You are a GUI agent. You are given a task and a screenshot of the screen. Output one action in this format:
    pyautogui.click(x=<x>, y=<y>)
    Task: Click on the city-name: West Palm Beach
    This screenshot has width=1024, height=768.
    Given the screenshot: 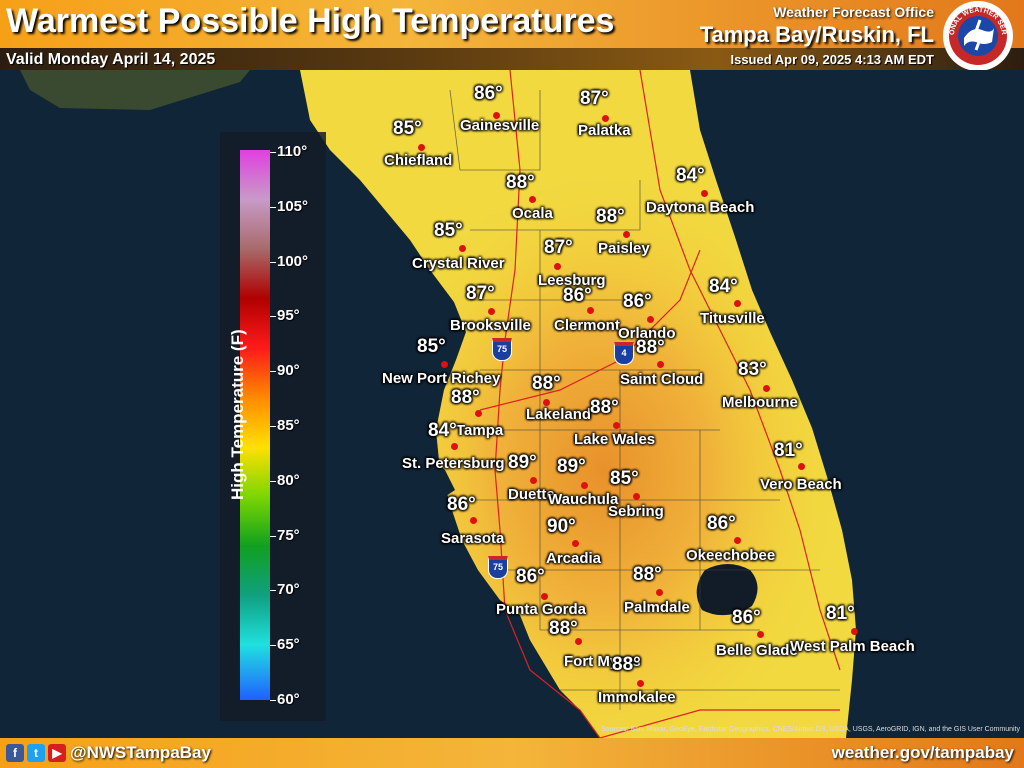 What is the action you would take?
    pyautogui.click(x=852, y=646)
    